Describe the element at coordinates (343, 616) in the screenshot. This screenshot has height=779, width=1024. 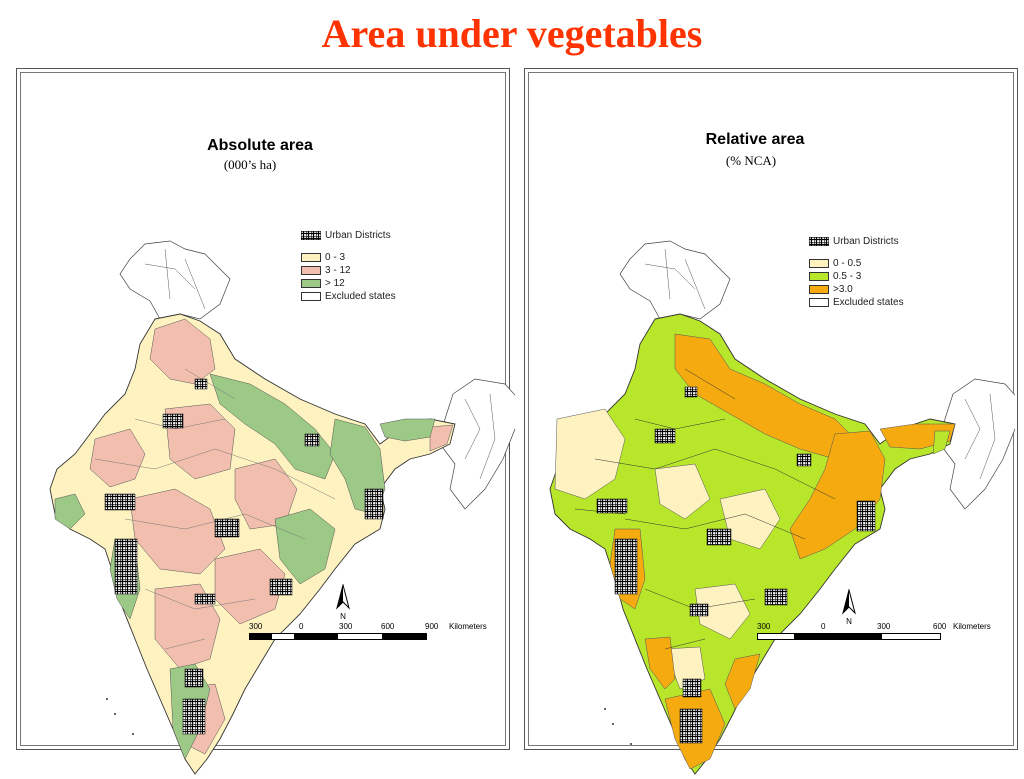
I see `north-label: N` at that location.